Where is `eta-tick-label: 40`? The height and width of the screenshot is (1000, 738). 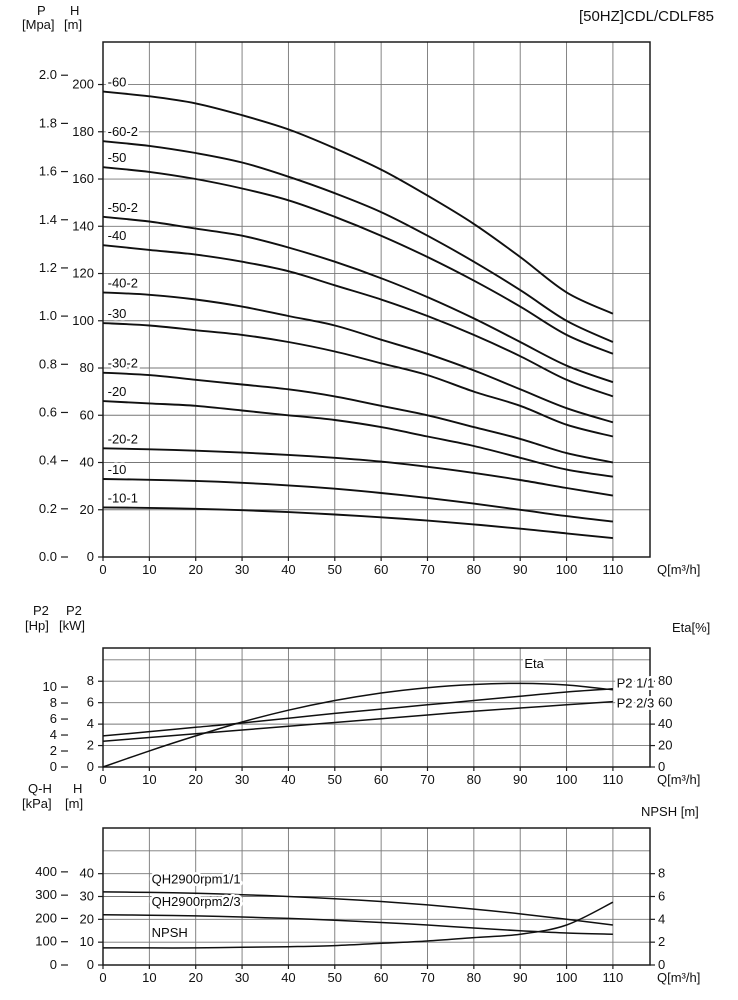 eta-tick-label: 40 is located at coordinates (665, 723).